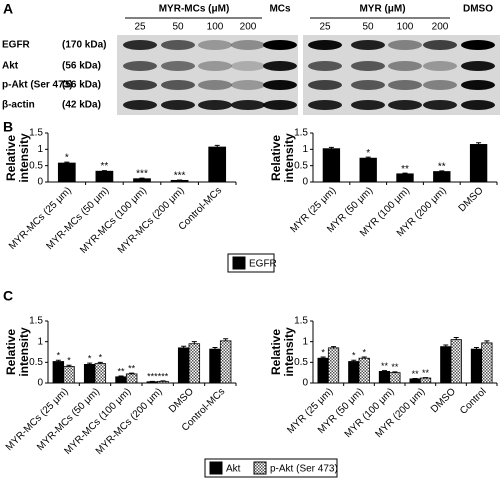 This screenshot has width=500, height=485. Describe the element at coordinates (304, 469) in the screenshot. I see `legend-label: p-Akt (Ser 473)` at that location.